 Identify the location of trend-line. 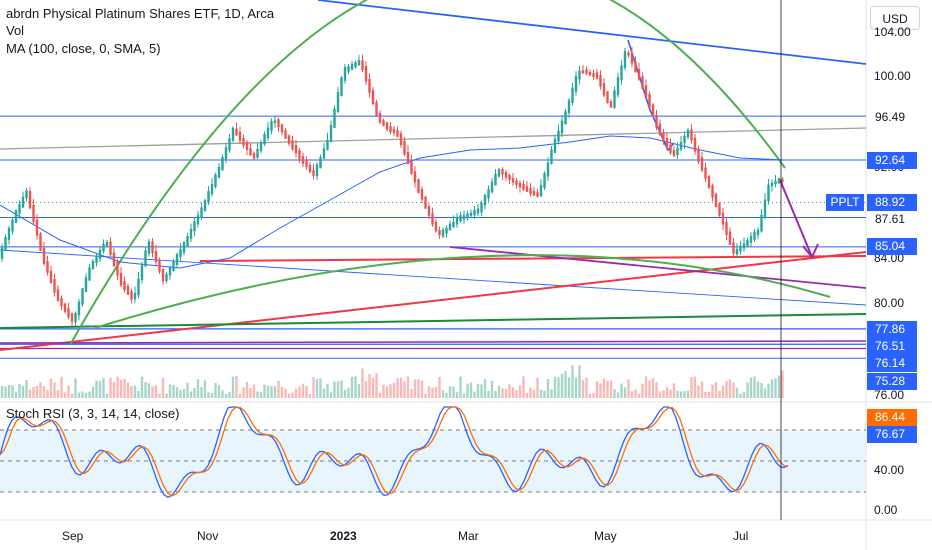
(533, 258).